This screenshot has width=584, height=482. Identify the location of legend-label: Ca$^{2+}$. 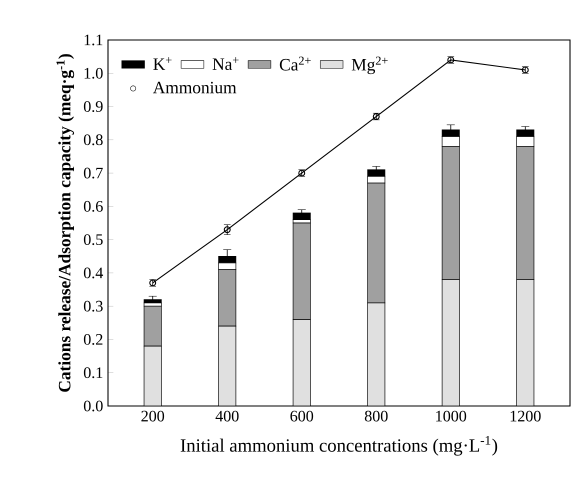
(295, 63).